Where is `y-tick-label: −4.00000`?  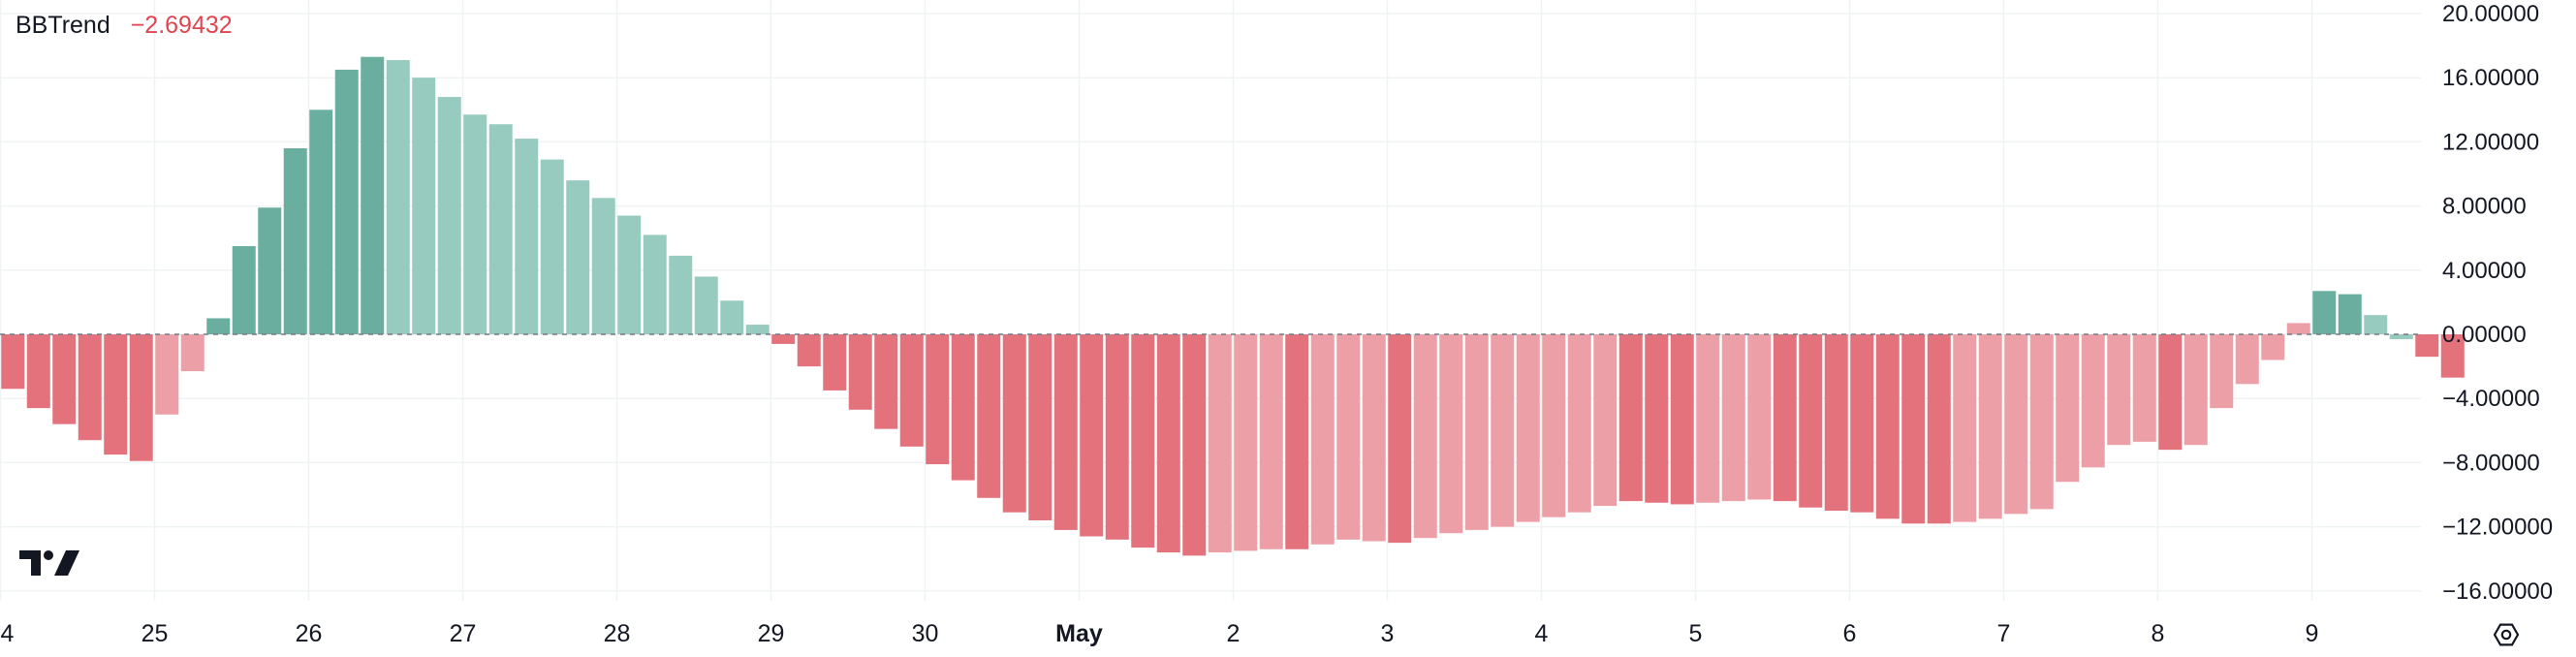 y-tick-label: −4.00000 is located at coordinates (2491, 399).